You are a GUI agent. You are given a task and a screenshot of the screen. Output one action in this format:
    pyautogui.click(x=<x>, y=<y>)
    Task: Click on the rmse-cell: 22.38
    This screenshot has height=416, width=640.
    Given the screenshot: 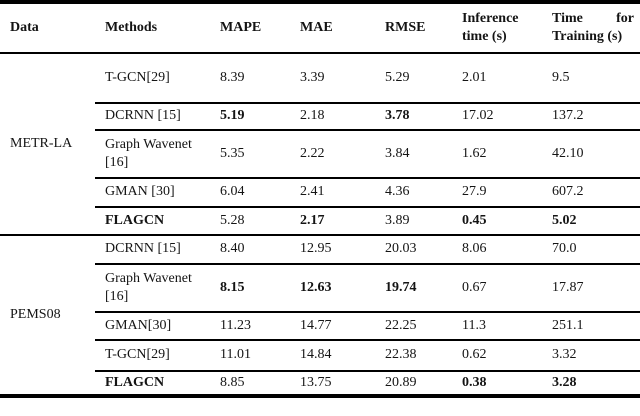 What is the action you would take?
    pyautogui.click(x=418, y=356)
    